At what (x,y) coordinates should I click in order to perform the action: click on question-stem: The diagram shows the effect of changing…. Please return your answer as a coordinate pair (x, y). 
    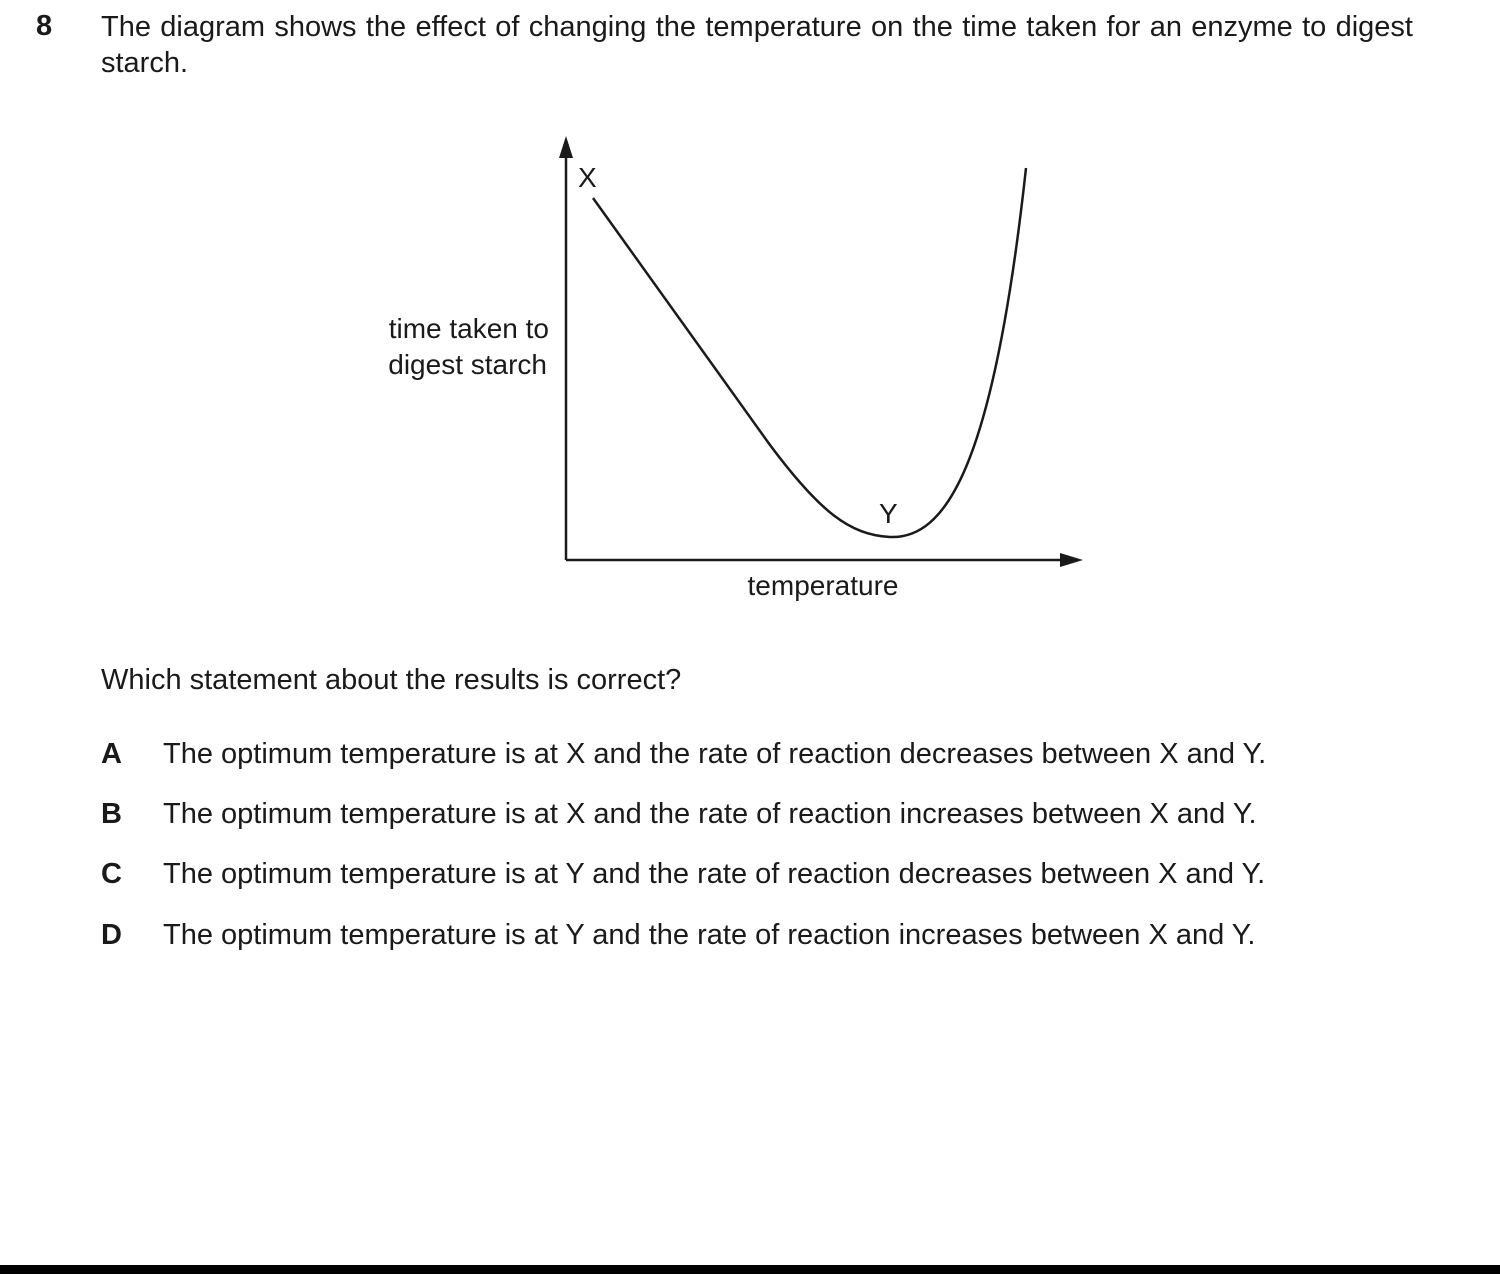
    Looking at the image, I should click on (757, 45).